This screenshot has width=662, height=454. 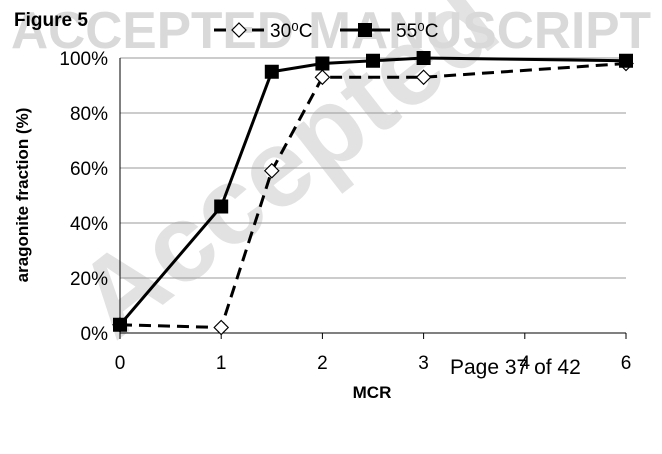 I want to click on figure-label: Figure 5, so click(x=51, y=20).